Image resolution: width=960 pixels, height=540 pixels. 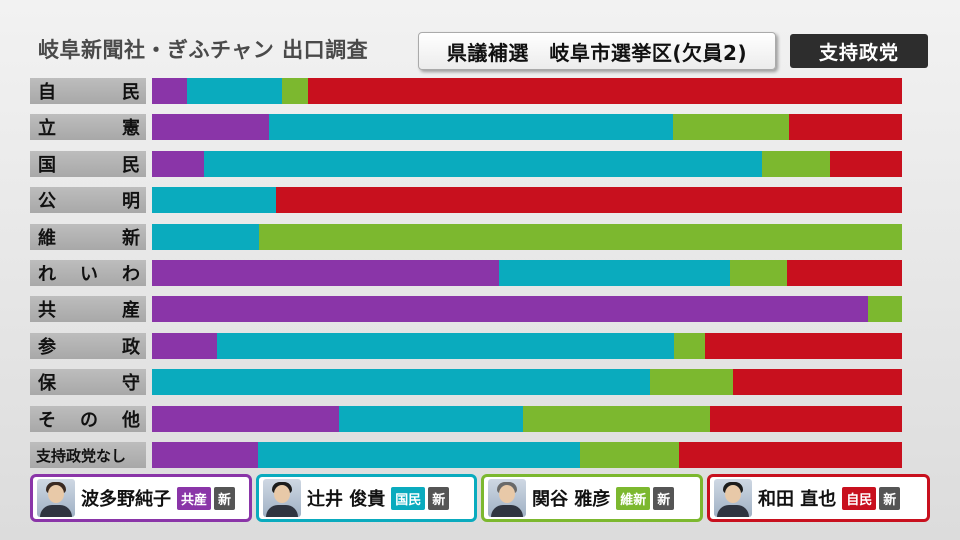 What do you see at coordinates (47, 129) in the screenshot?
I see `category-label-char: 立` at bounding box center [47, 129].